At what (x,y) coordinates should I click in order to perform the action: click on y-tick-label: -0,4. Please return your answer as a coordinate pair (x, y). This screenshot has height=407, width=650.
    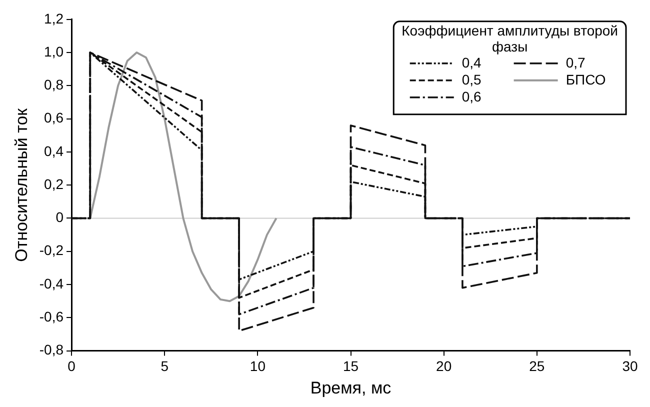
    Looking at the image, I should click on (51, 283).